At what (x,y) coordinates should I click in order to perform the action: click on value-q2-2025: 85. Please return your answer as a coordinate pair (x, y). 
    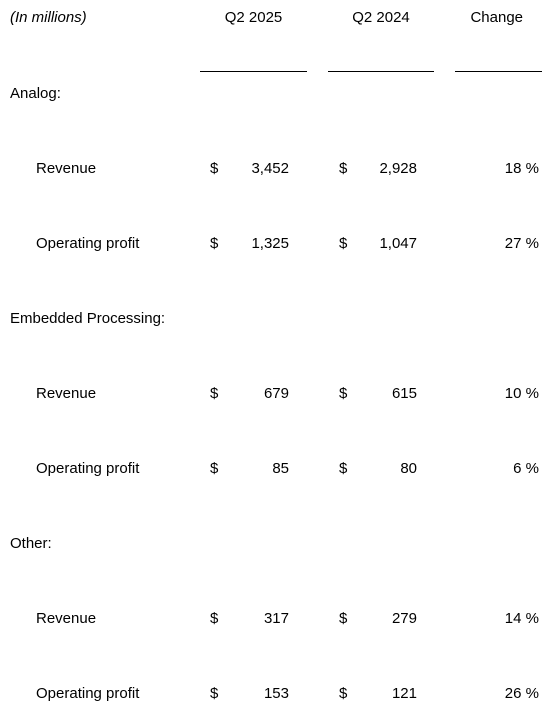
    Looking at the image, I should click on (280, 468).